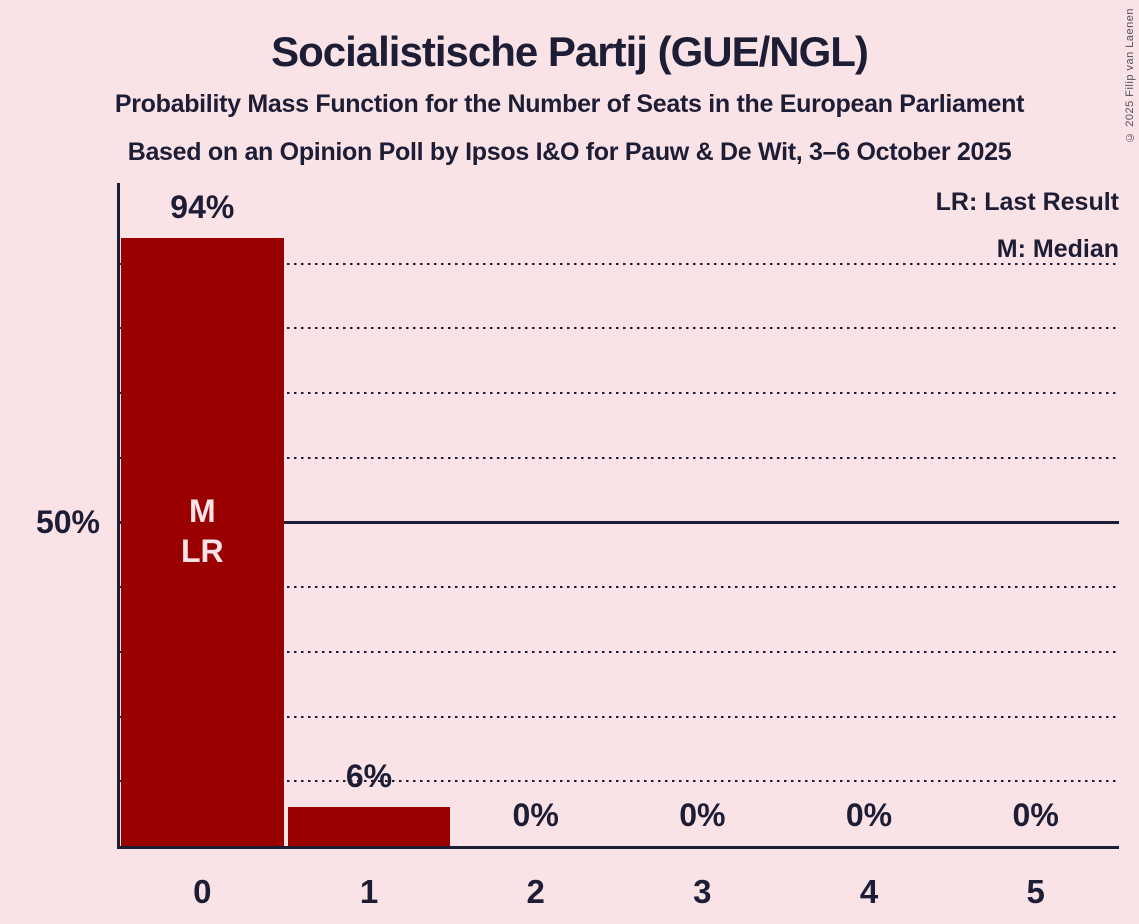 The height and width of the screenshot is (924, 1139). Describe the element at coordinates (1035, 891) in the screenshot. I see `x-tick-label-seat-5: 5` at that location.